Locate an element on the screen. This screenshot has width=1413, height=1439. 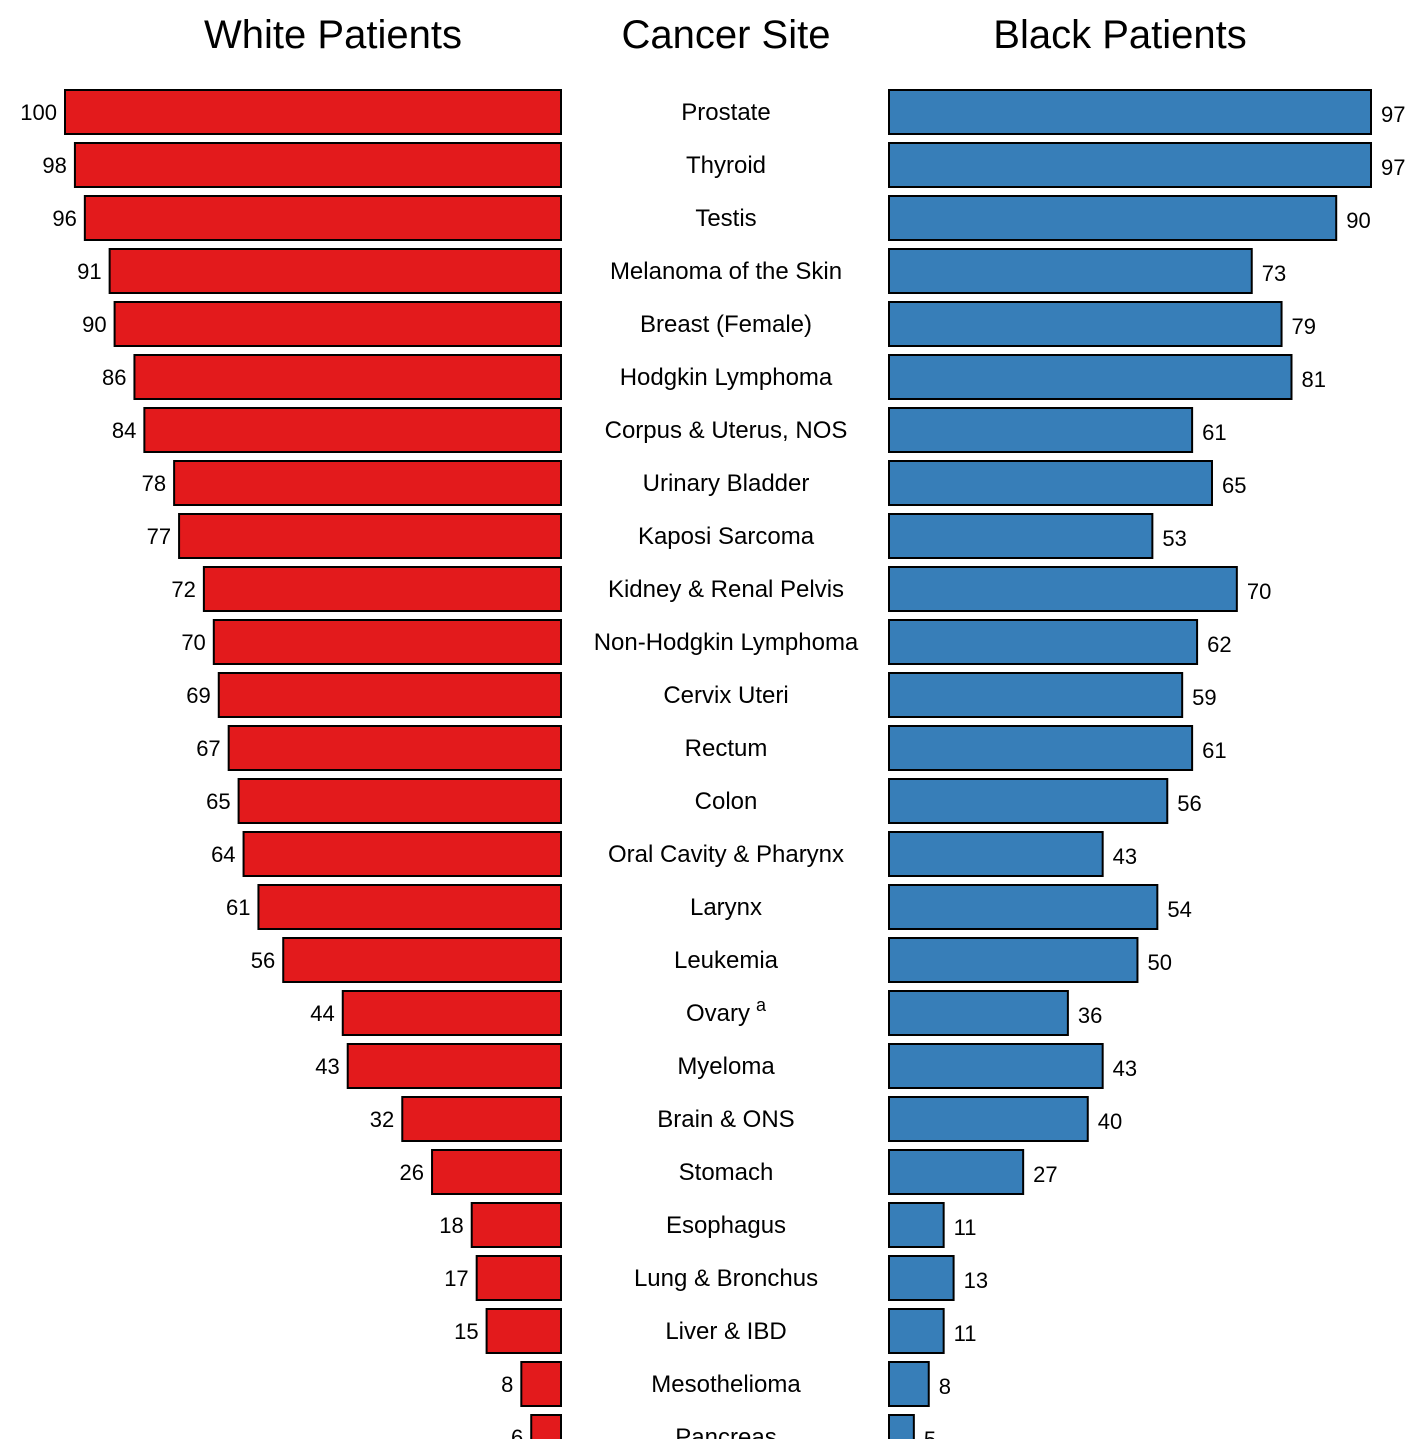
cancer-site-column-title: Cancer Site is located at coordinates (726, 35).